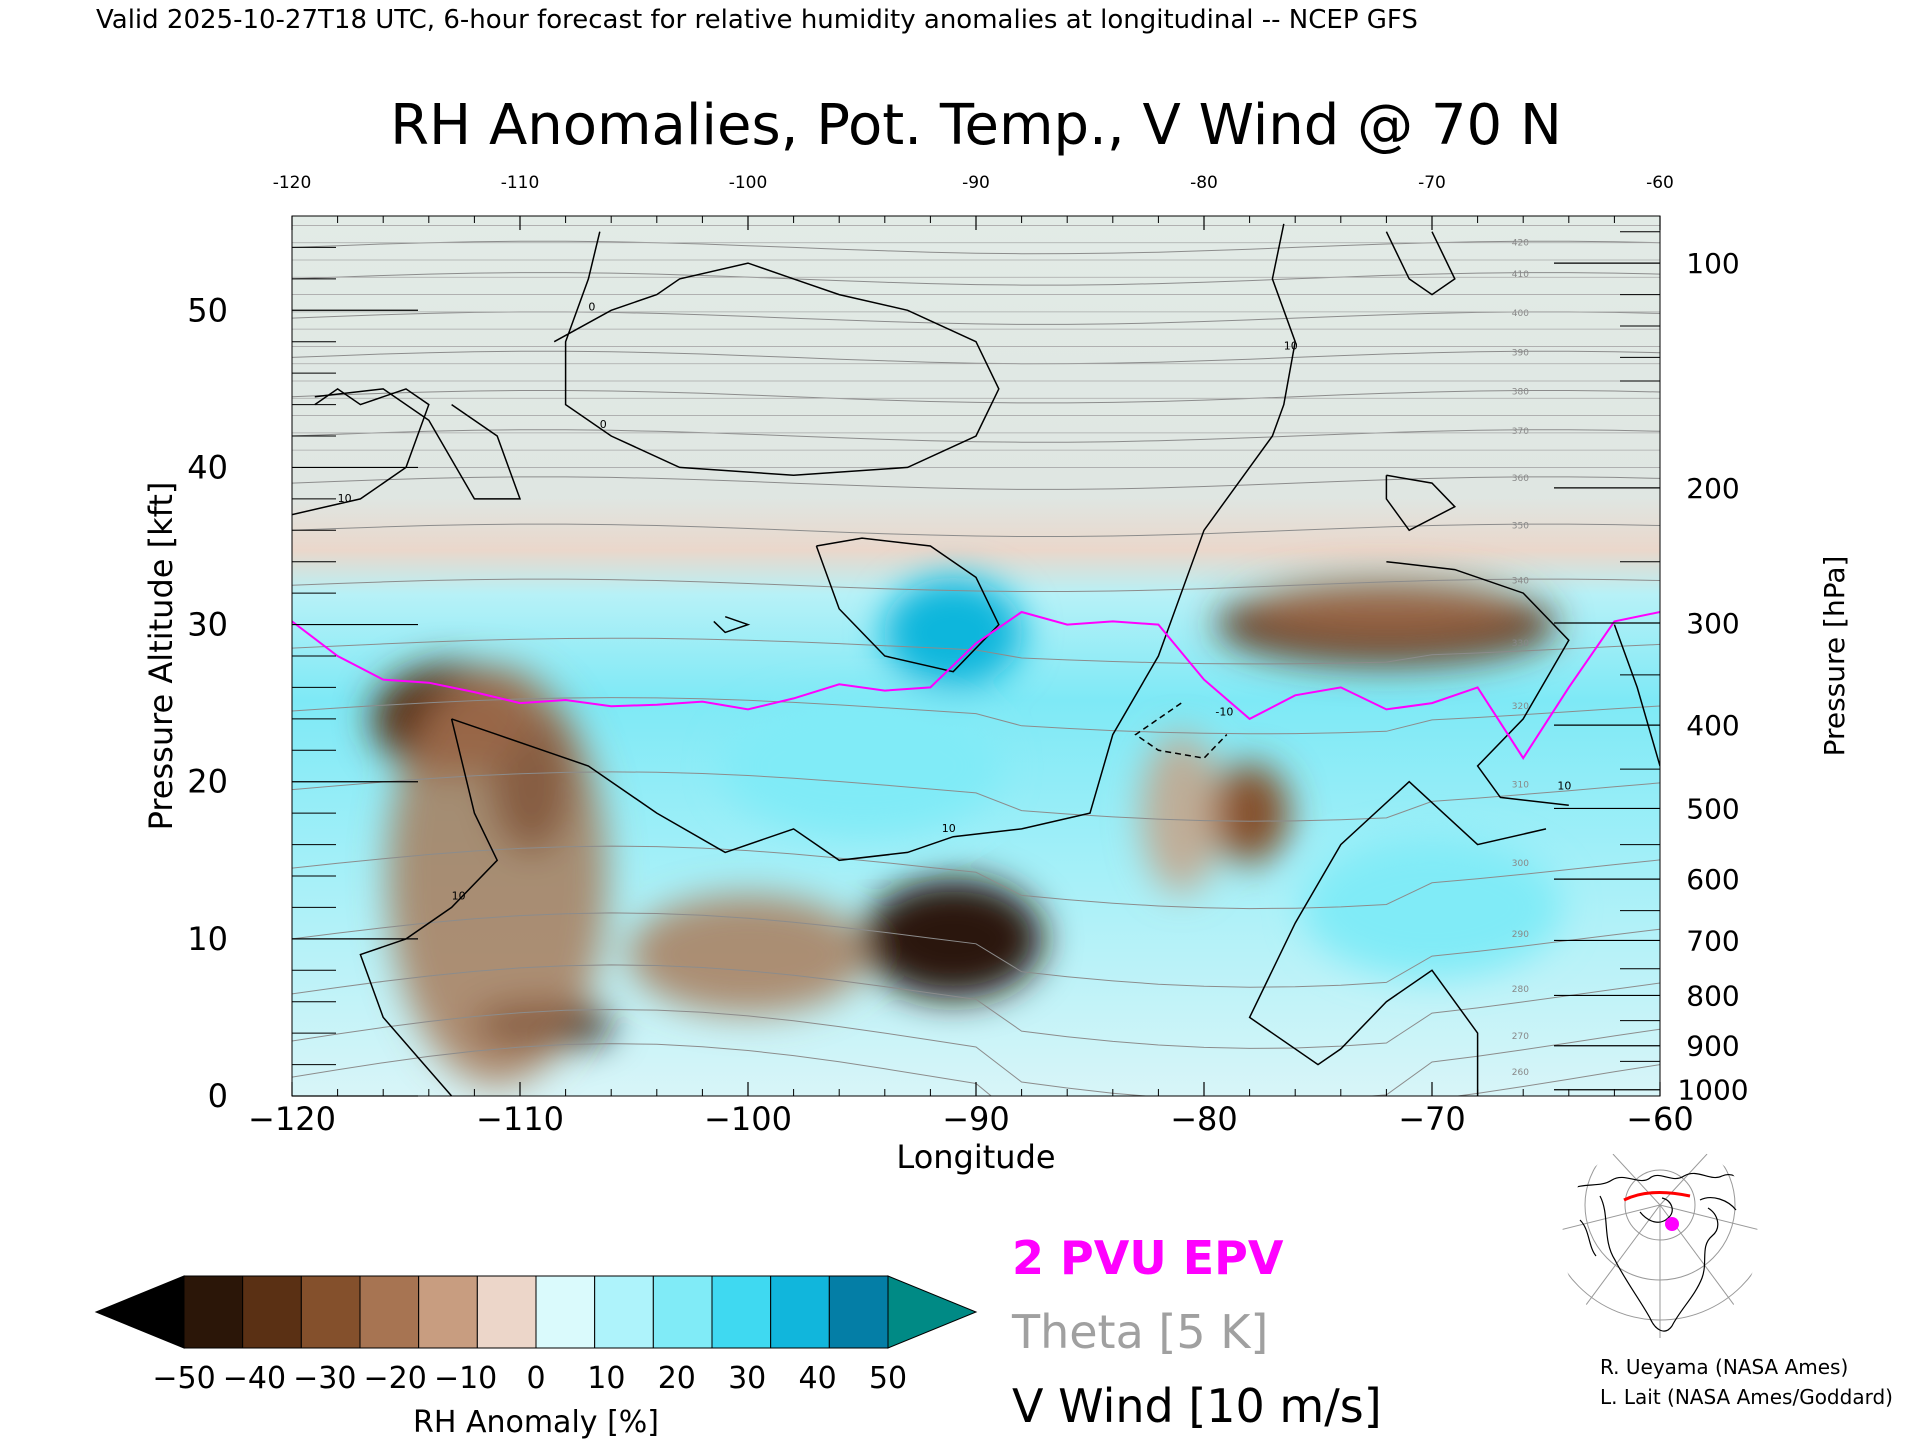 Image resolution: width=1920 pixels, height=1440 pixels. What do you see at coordinates (1746, 1397) in the screenshot?
I see `credit-line-2: L. Lait (NASA Ames/Goddard)` at bounding box center [1746, 1397].